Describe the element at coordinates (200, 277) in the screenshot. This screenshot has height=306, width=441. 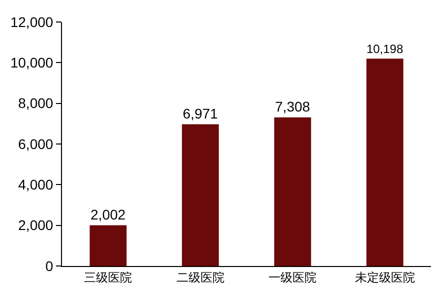
I see `x-tick-label: 二级医院` at that location.